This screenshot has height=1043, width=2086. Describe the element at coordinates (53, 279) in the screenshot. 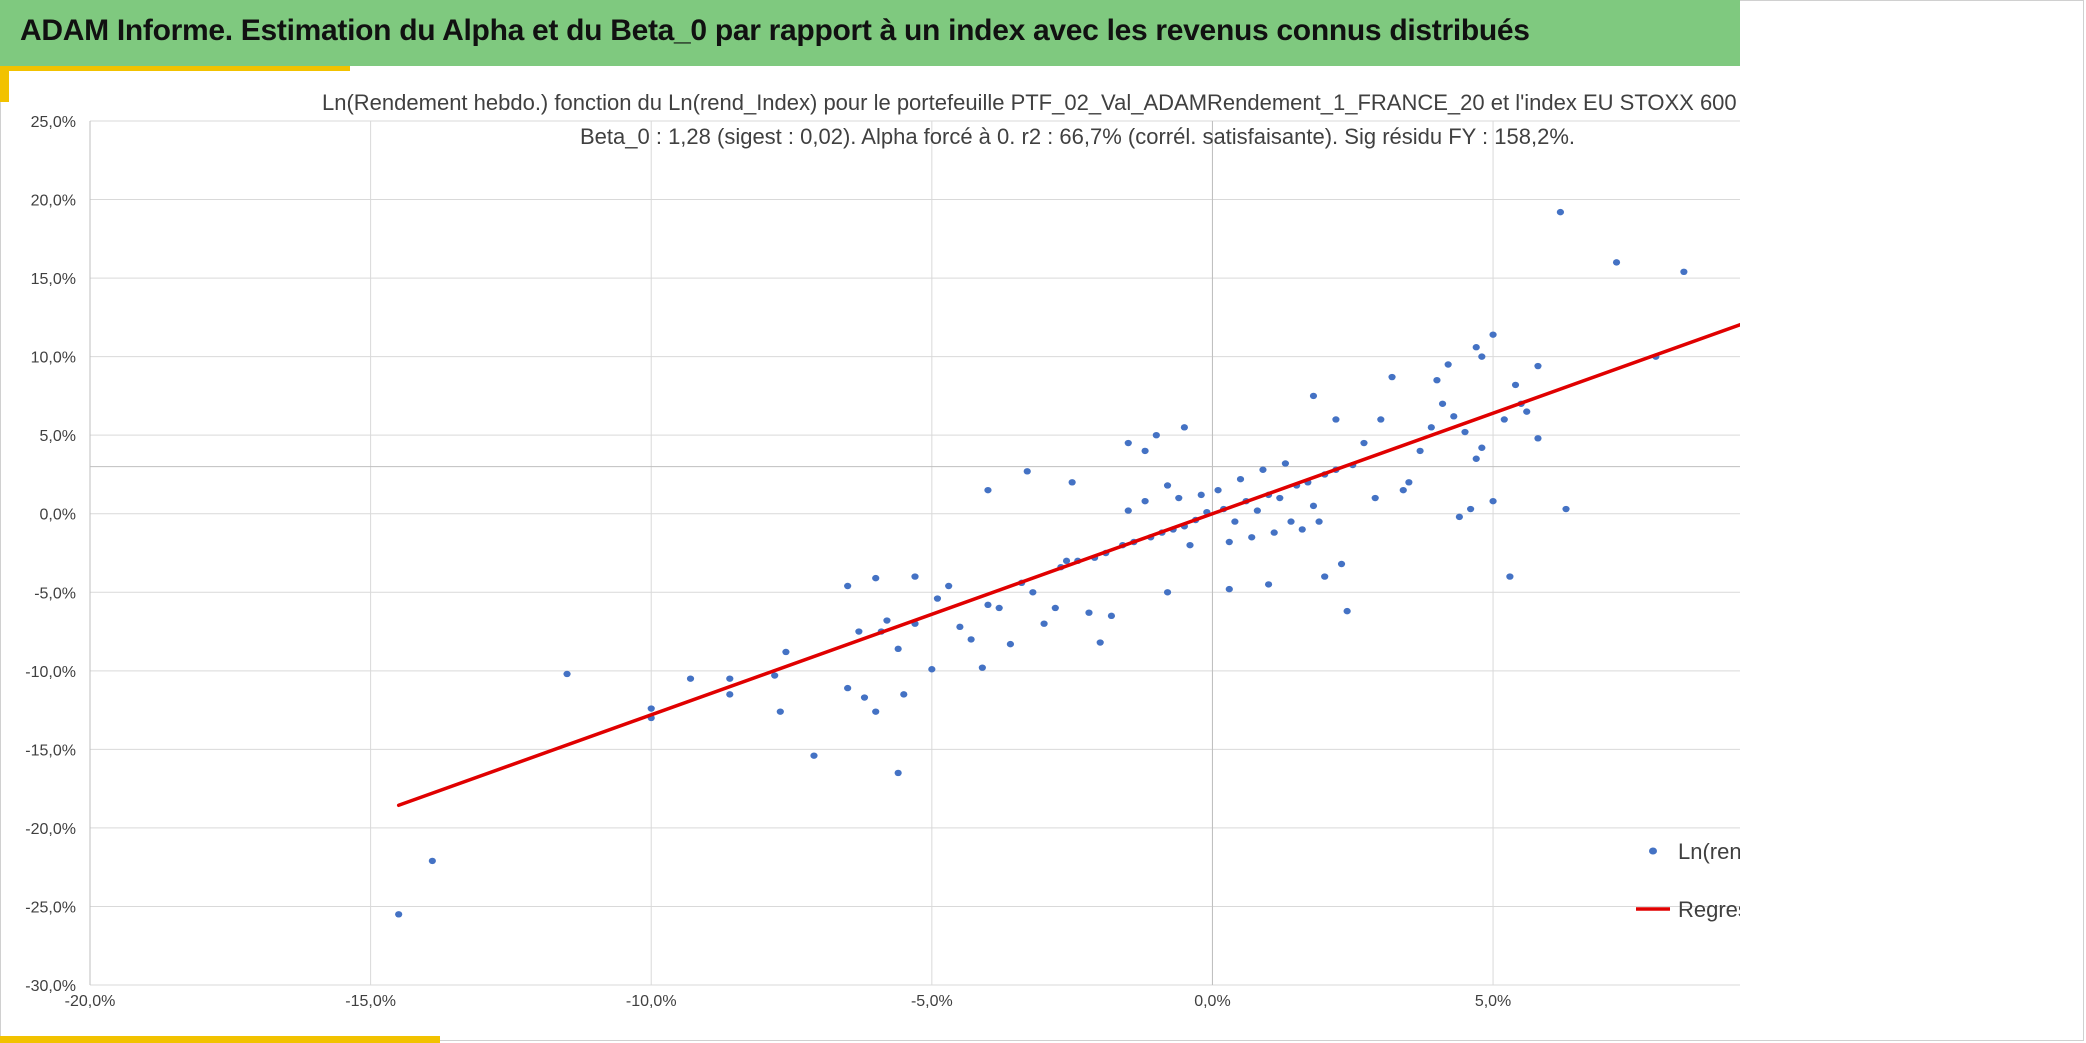

I see `y-tick-label: 15,0%` at that location.